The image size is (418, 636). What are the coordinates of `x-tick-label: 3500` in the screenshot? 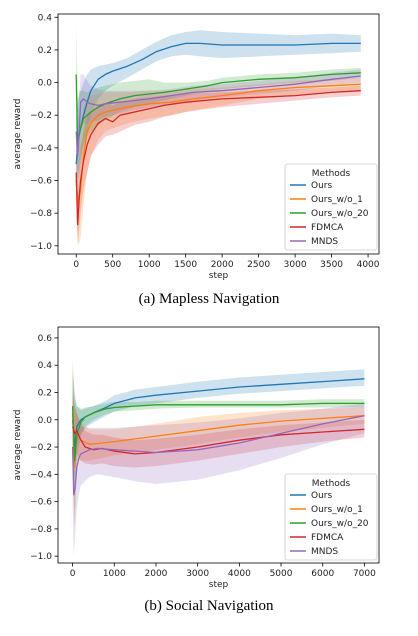 It's located at (331, 265).